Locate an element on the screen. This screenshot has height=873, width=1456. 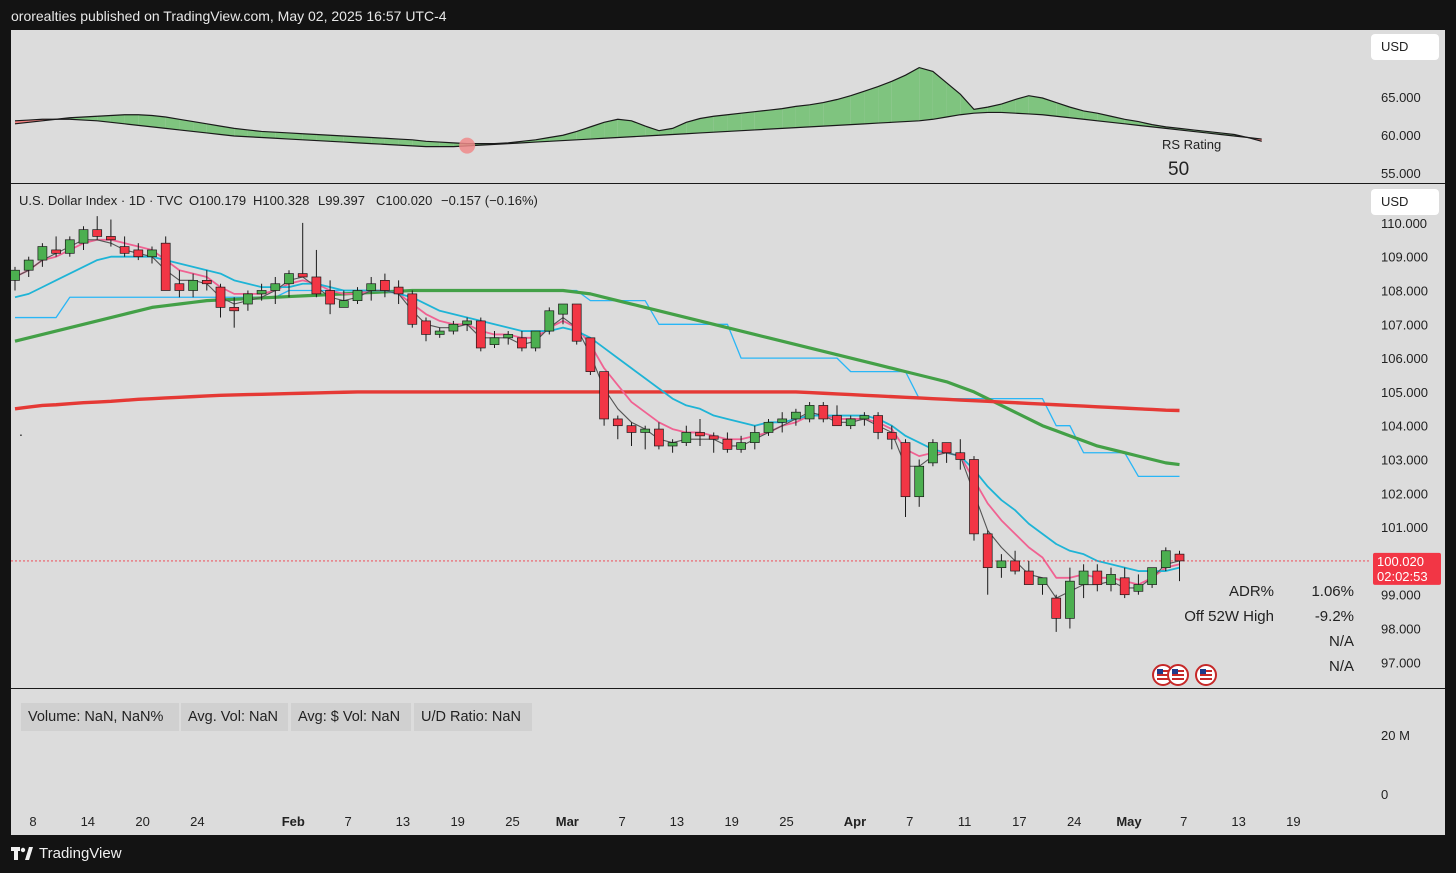
x-tick-label: Mar is located at coordinates (567, 821).